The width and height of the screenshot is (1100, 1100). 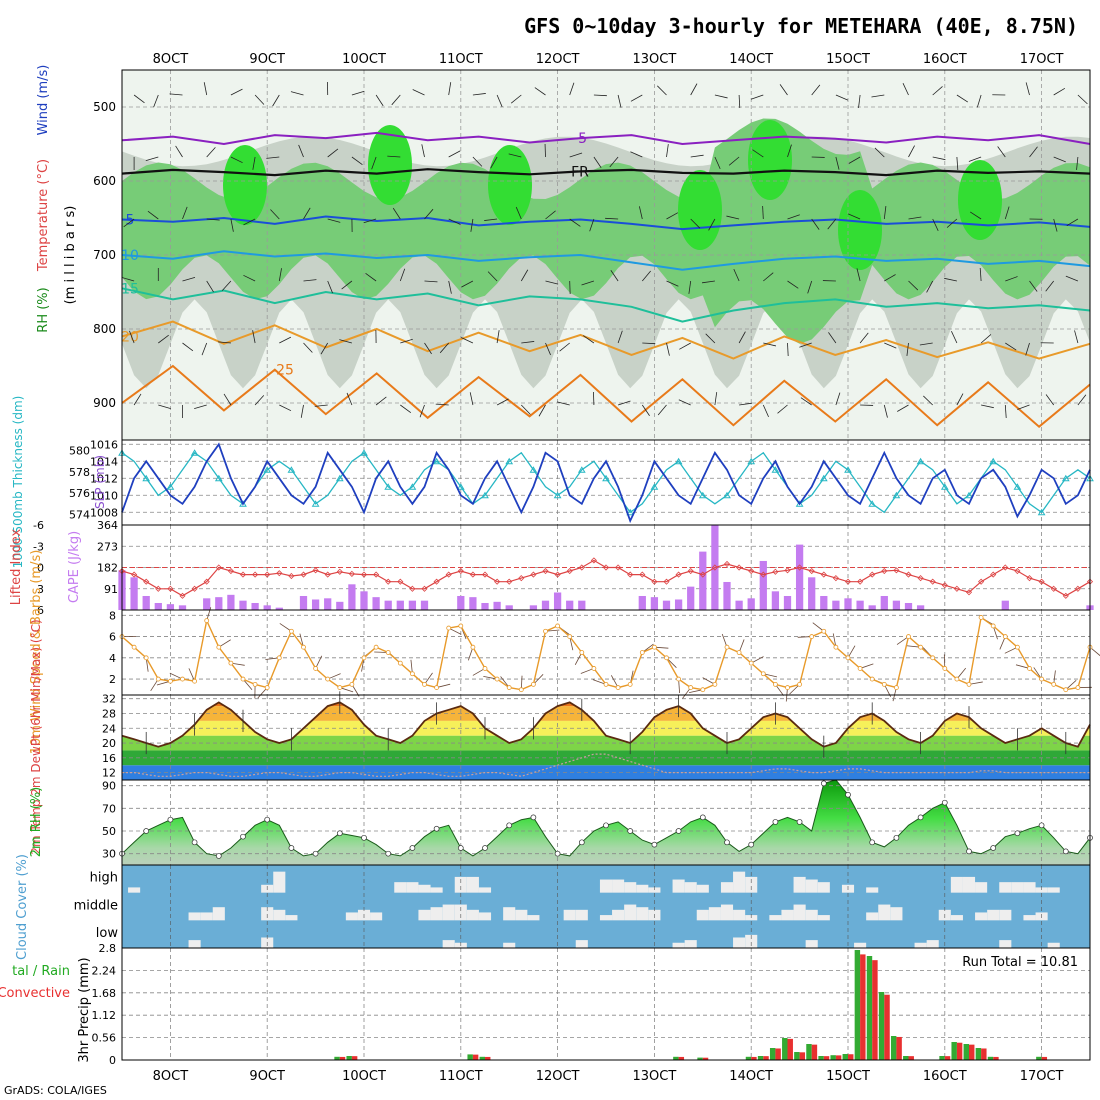 What do you see at coordinates (130, 220) in the screenshot?
I see `isotherm-label: 5` at bounding box center [130, 220].